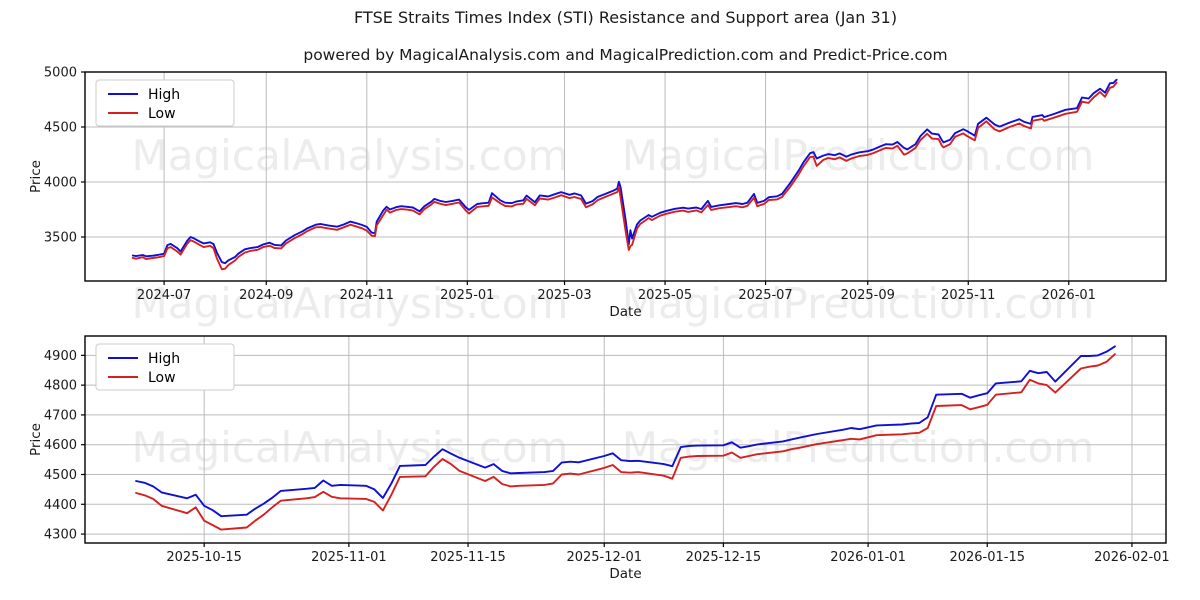 The width and height of the screenshot is (1200, 600). I want to click on x-tick-label: 2025-11-15, so click(468, 557).